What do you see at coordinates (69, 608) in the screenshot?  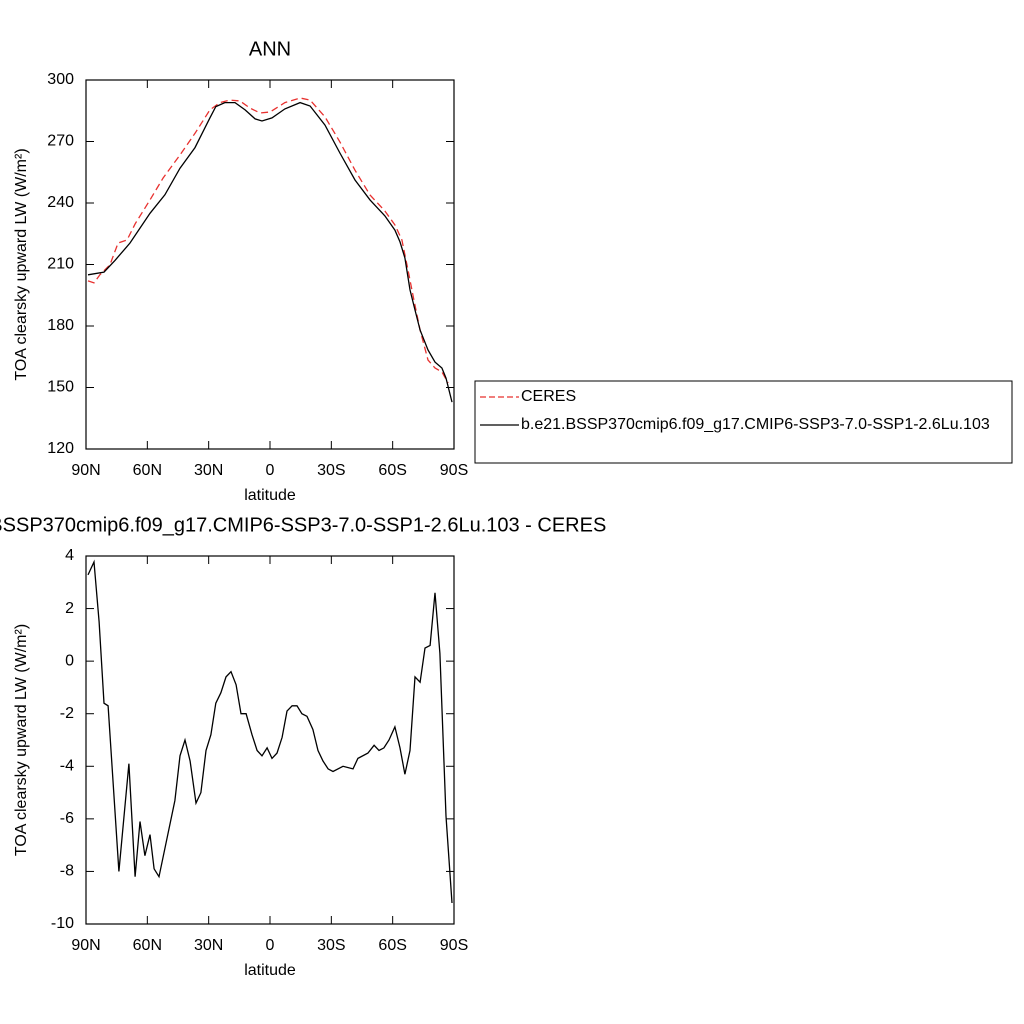 I see `y-tick-label: 2` at bounding box center [69, 608].